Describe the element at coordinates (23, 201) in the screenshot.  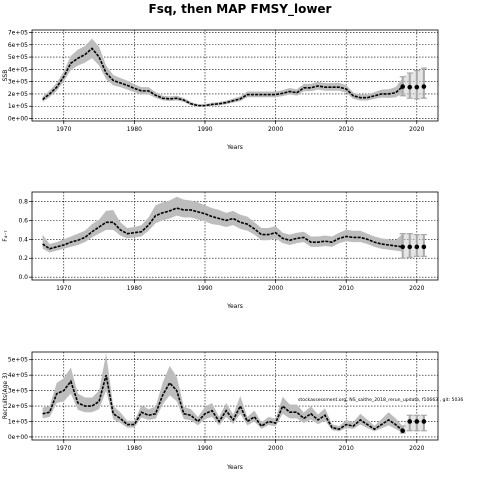
I see `f-ytick-label-4: 0.8` at that location.